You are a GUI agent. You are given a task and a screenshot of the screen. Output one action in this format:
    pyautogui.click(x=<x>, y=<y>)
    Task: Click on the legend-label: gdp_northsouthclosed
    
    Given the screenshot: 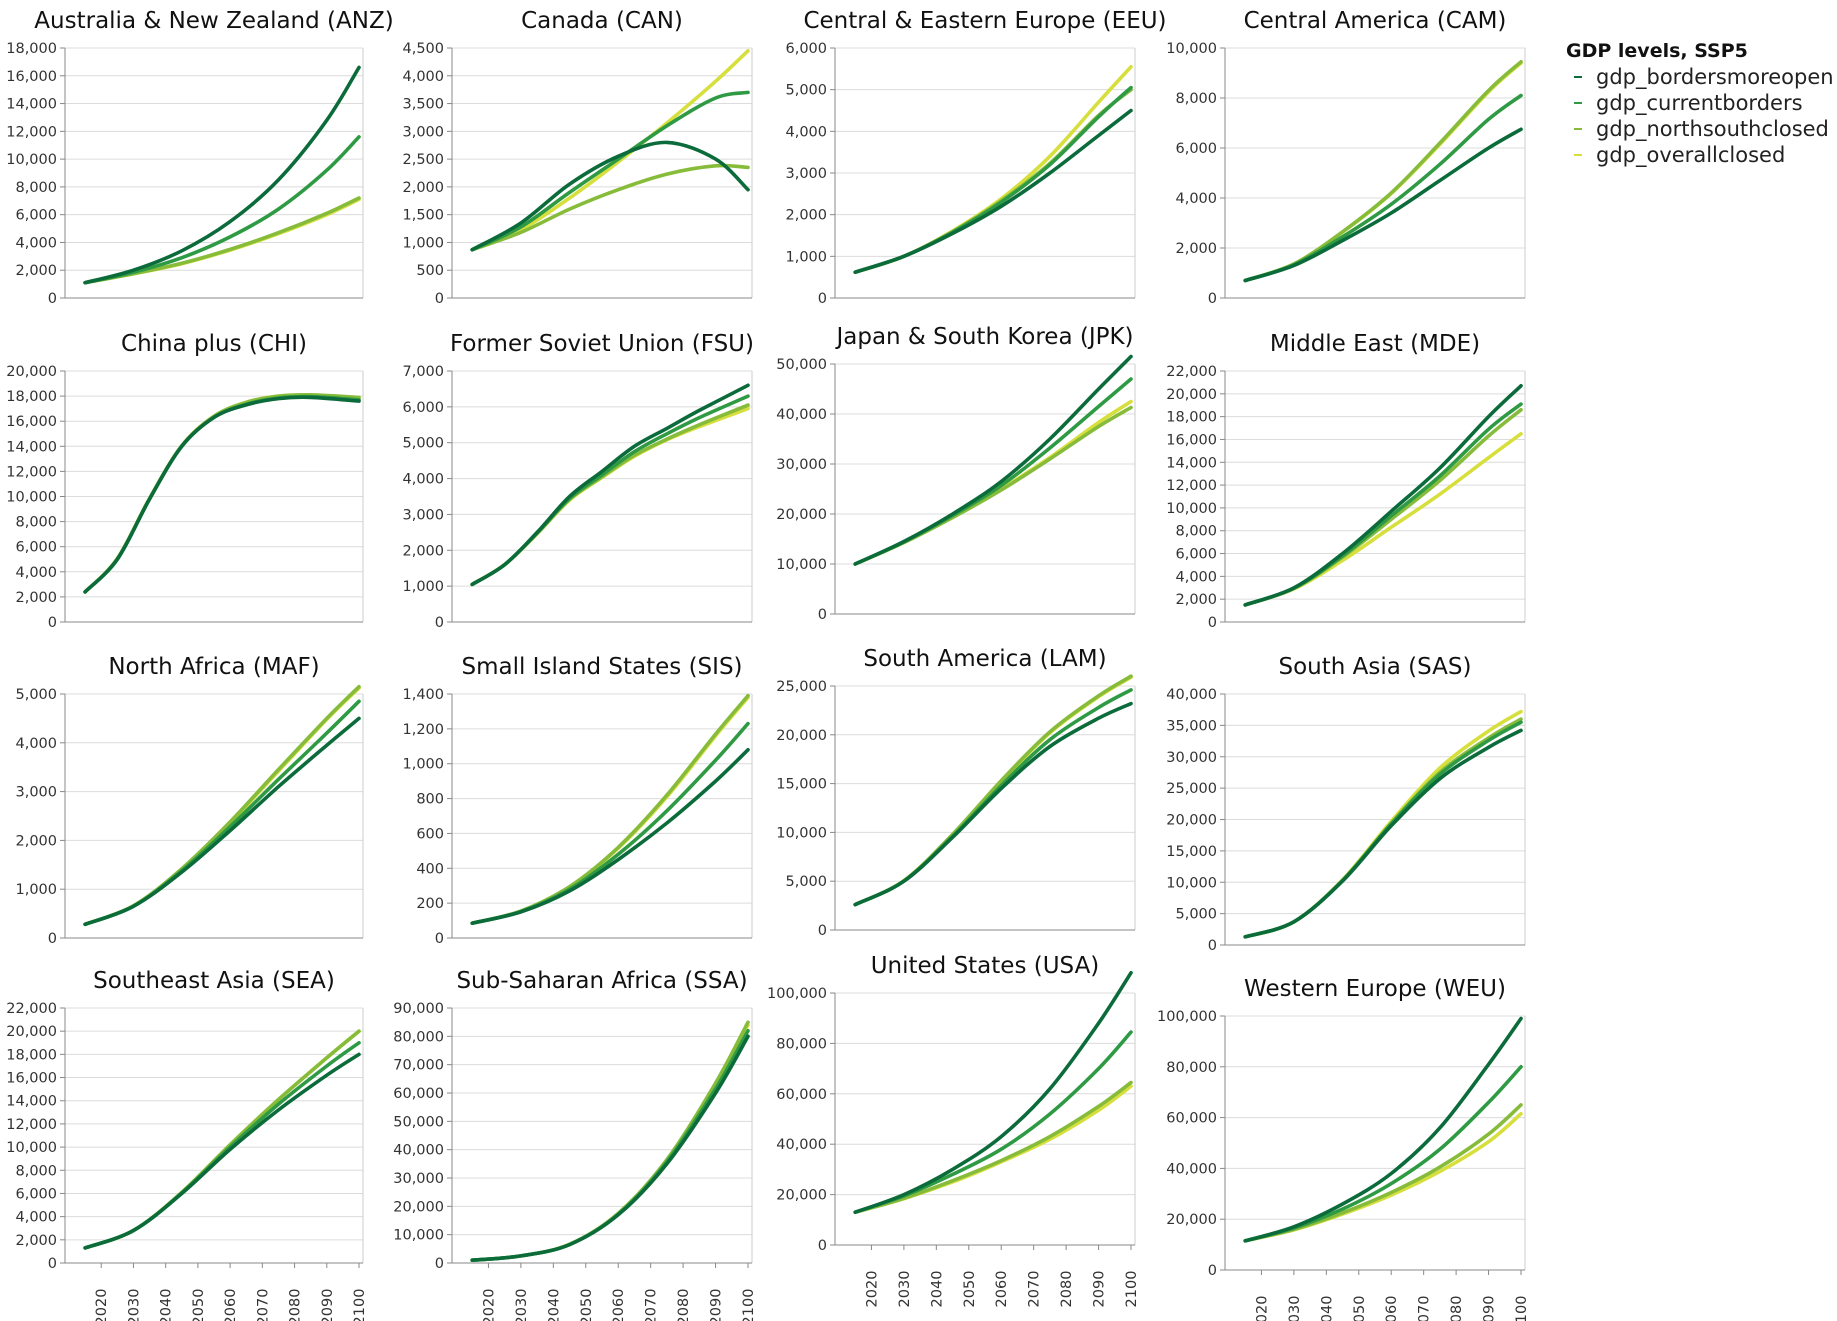 What is the action you would take?
    pyautogui.click(x=1712, y=129)
    